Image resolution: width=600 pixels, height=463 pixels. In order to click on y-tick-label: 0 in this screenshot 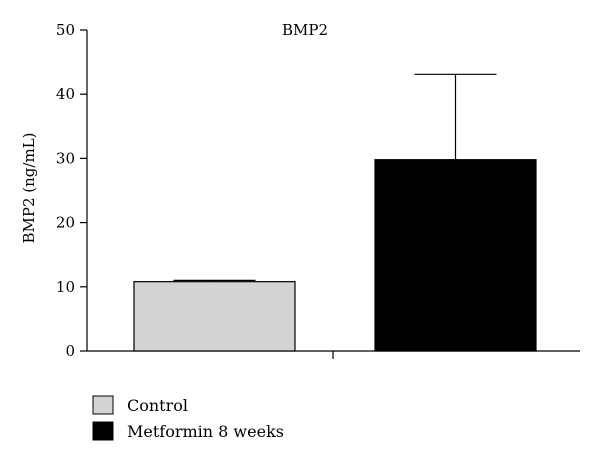, I will do `click(70, 351)`.